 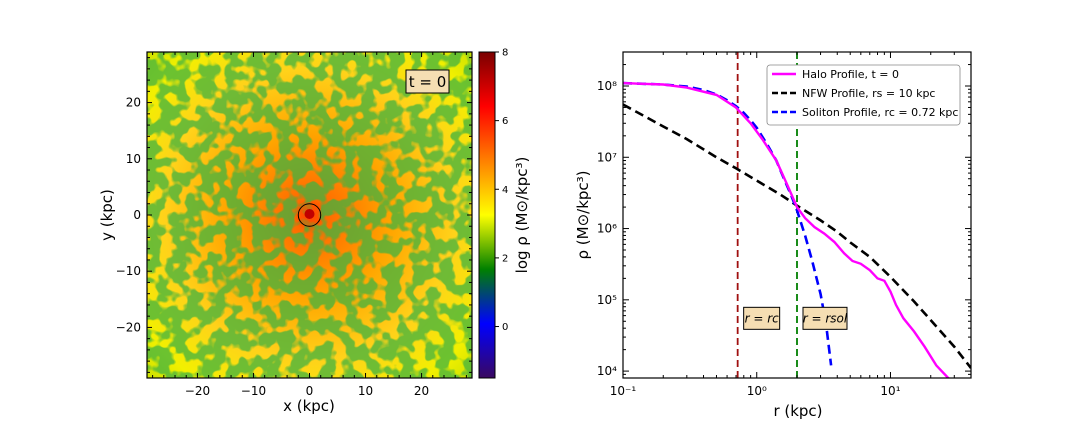 What do you see at coordinates (505, 121) in the screenshot?
I see `colorbar-tick-label: 6` at bounding box center [505, 121].